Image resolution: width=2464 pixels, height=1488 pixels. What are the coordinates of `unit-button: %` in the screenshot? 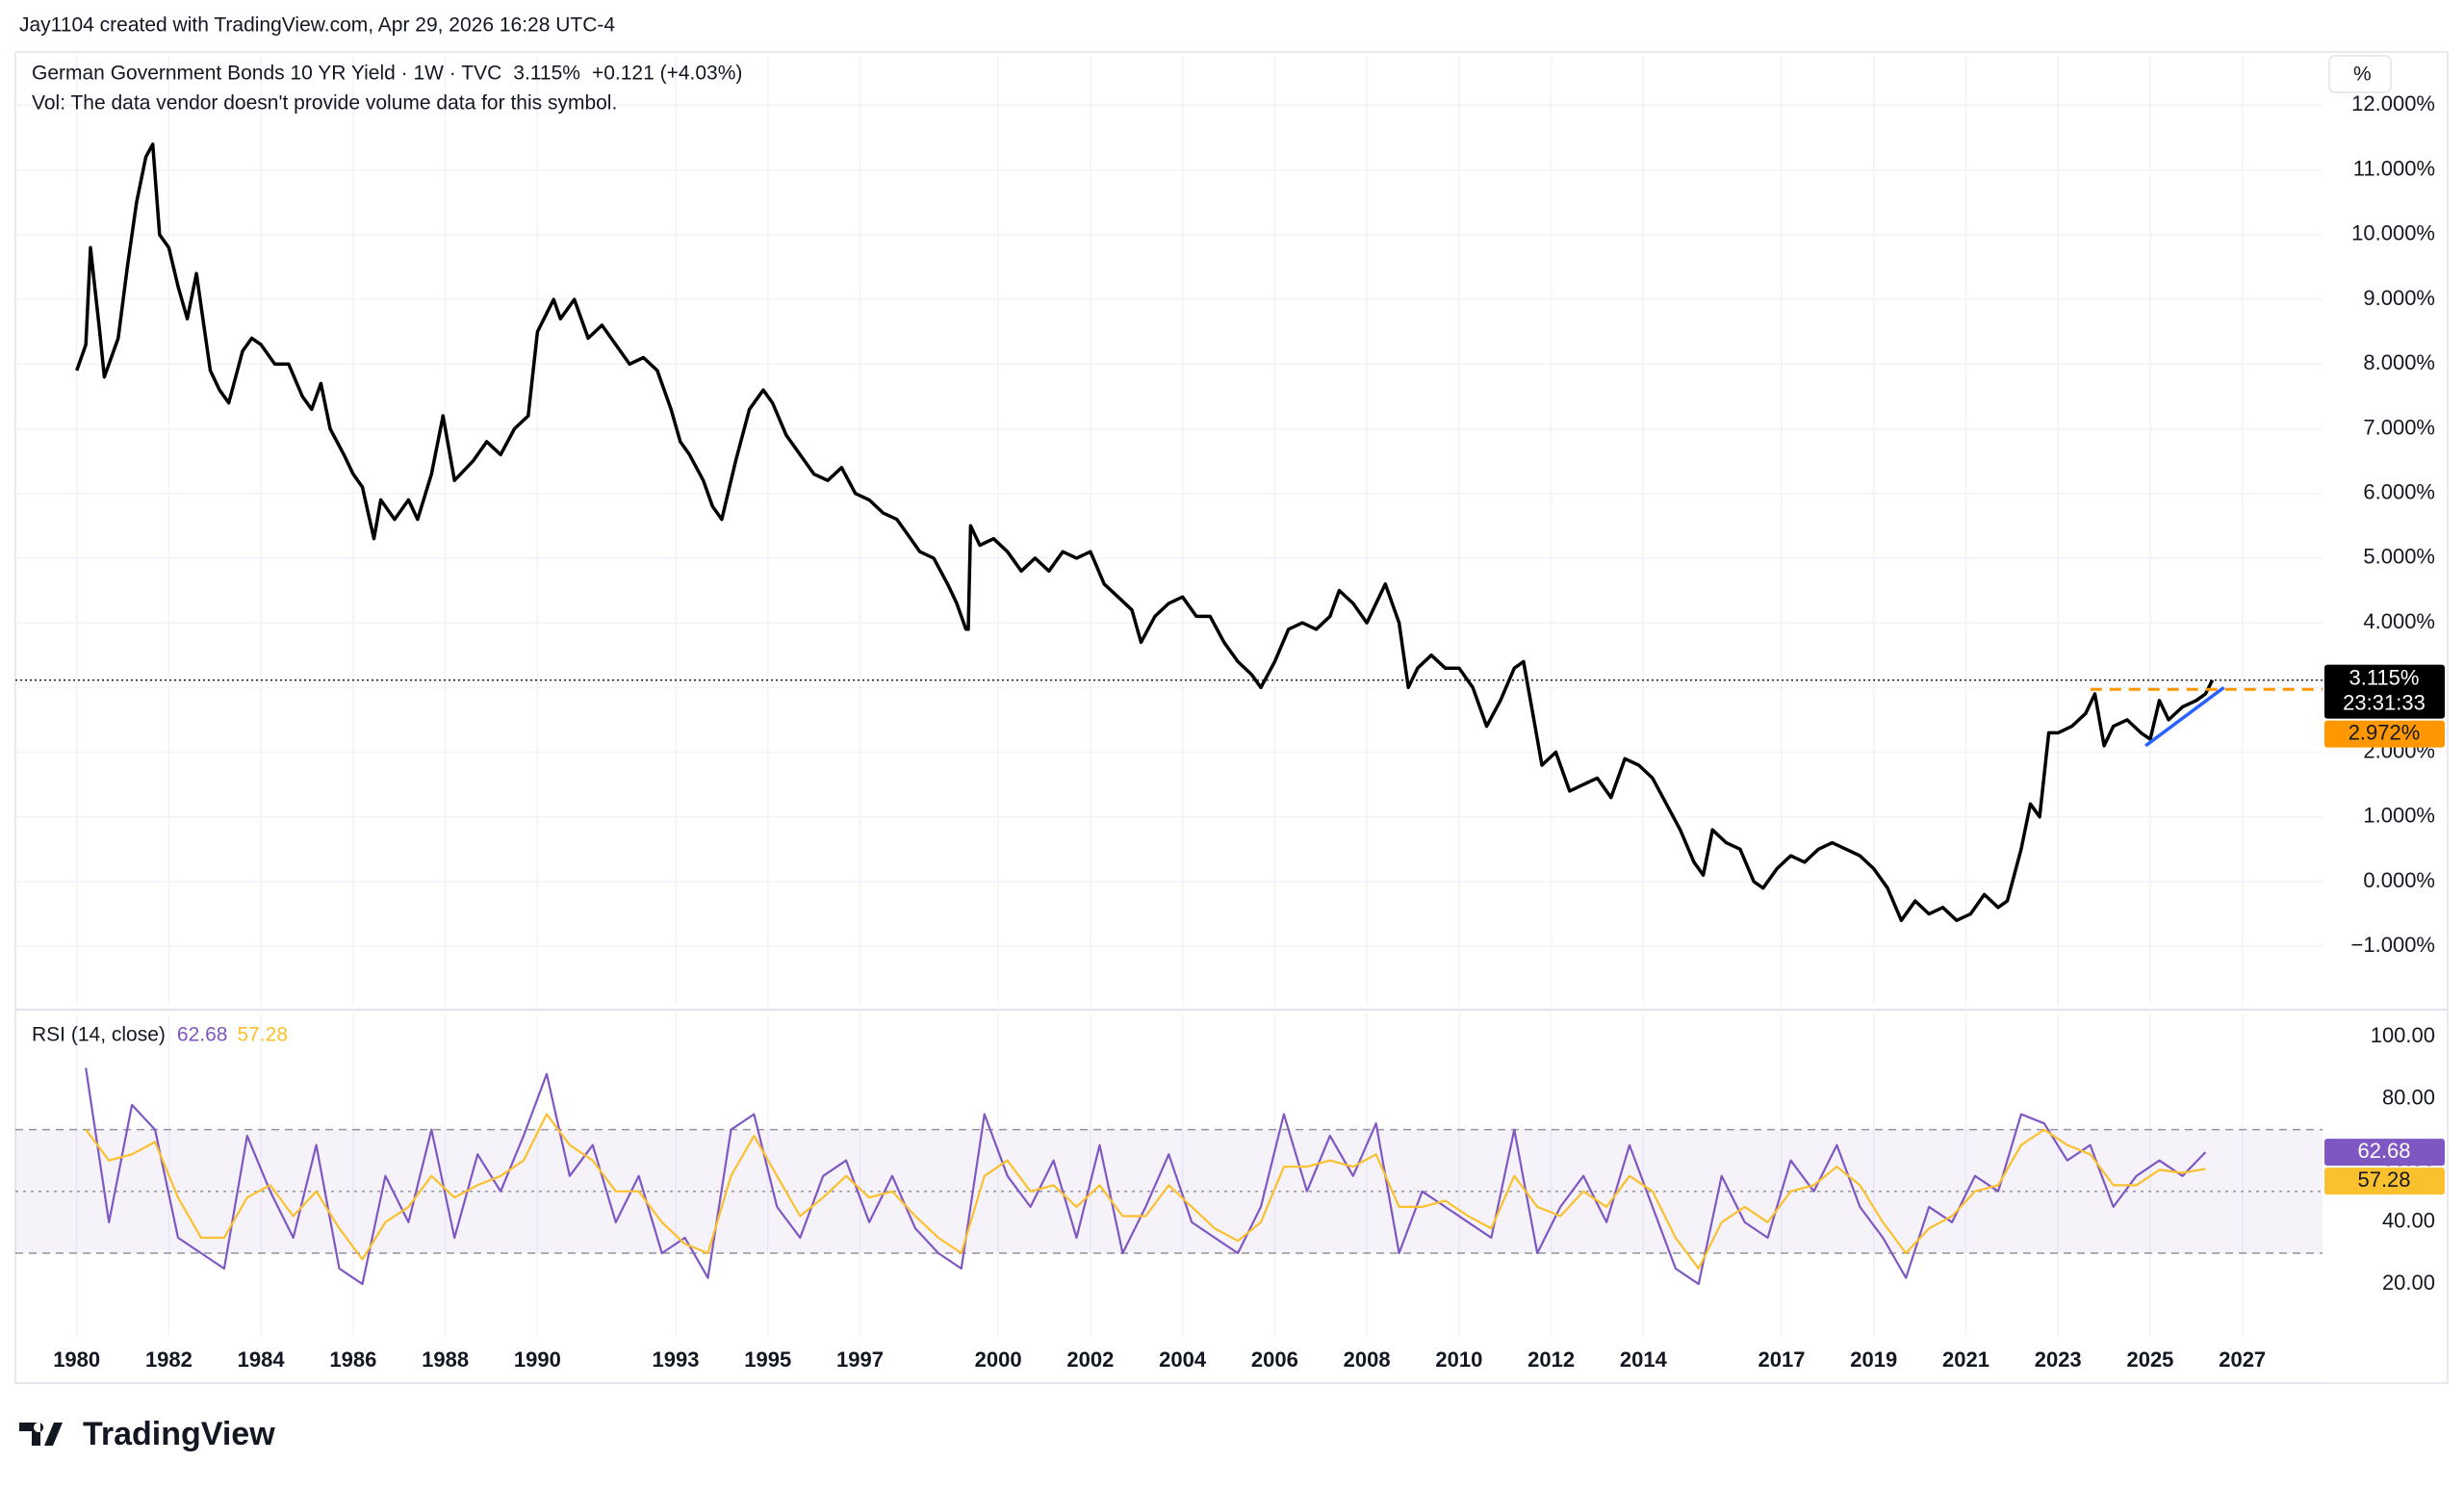 It's located at (2360, 74).